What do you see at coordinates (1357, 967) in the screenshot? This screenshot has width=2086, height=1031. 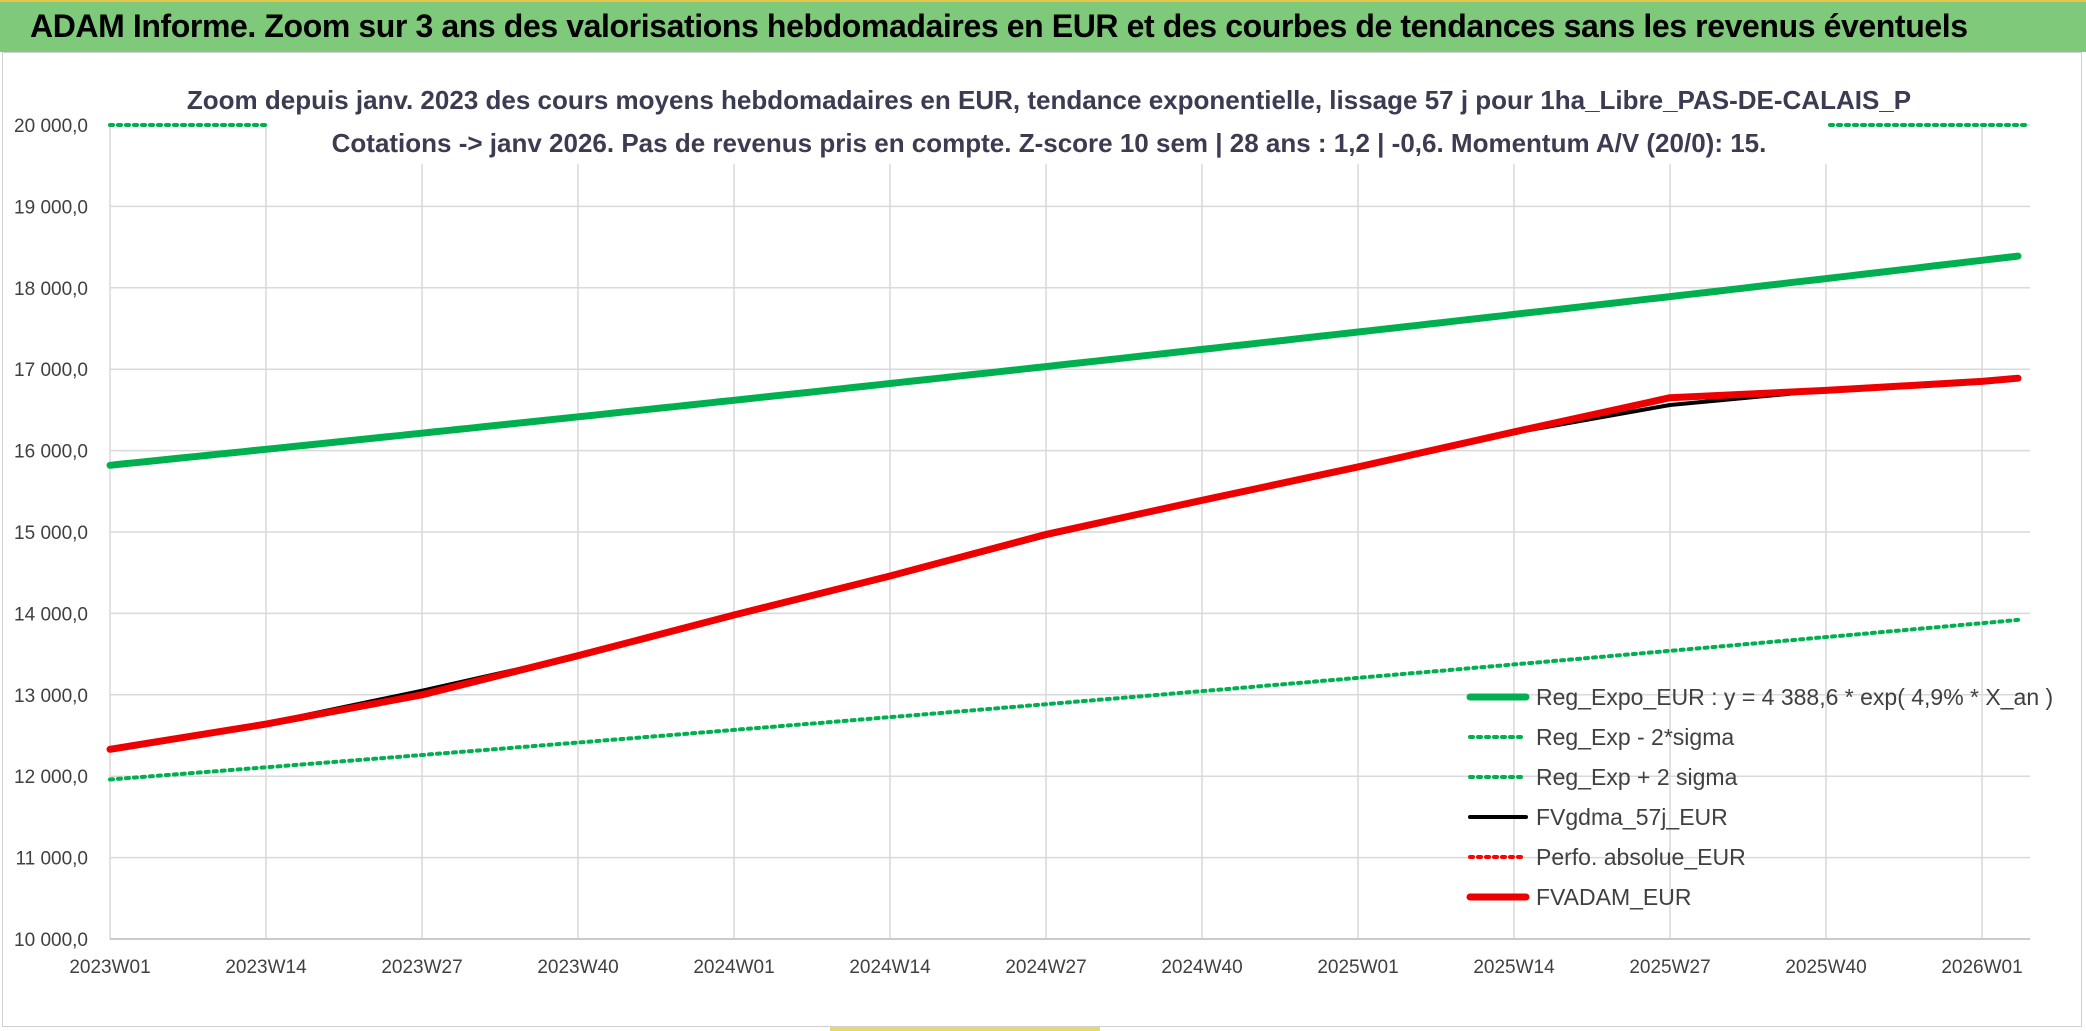 I see `x-tick-label: 2025W01` at bounding box center [1357, 967].